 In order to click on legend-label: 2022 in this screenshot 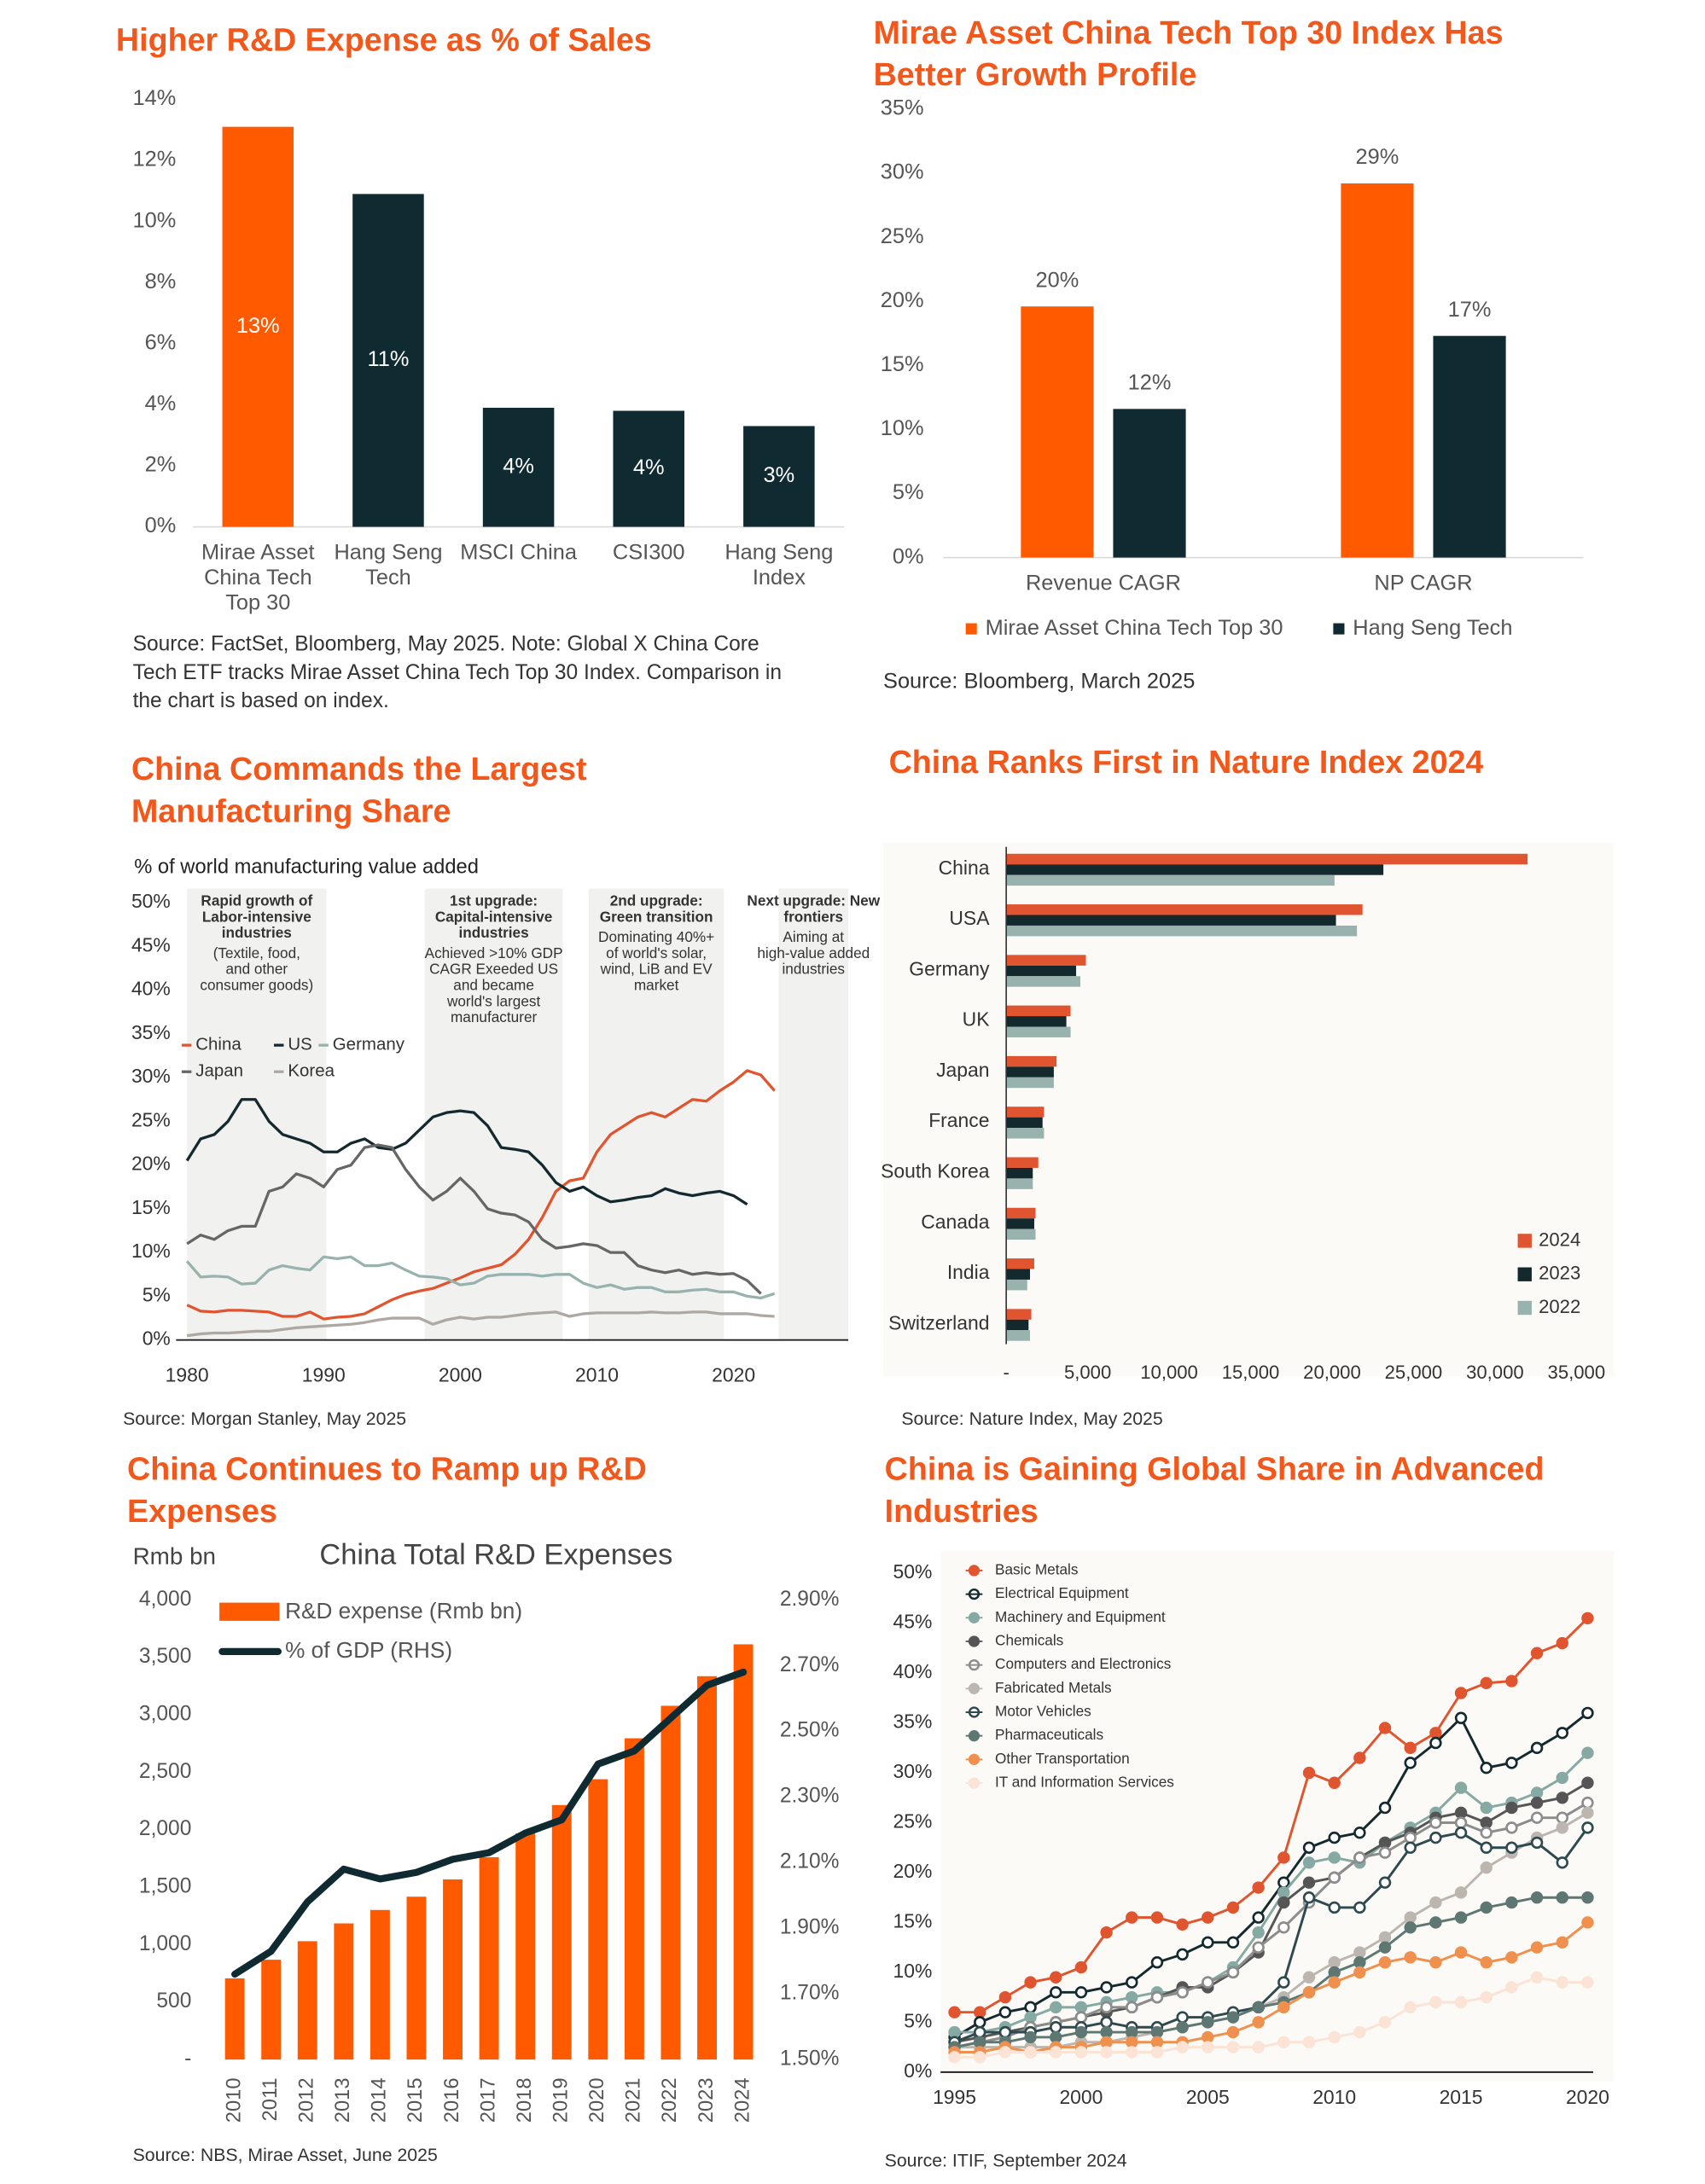, I will do `click(1559, 1307)`.